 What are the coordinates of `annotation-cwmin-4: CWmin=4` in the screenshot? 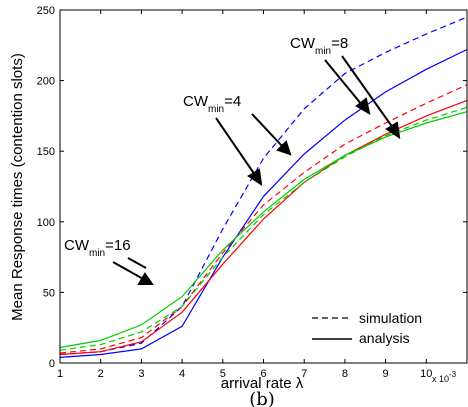 It's located at (212, 104).